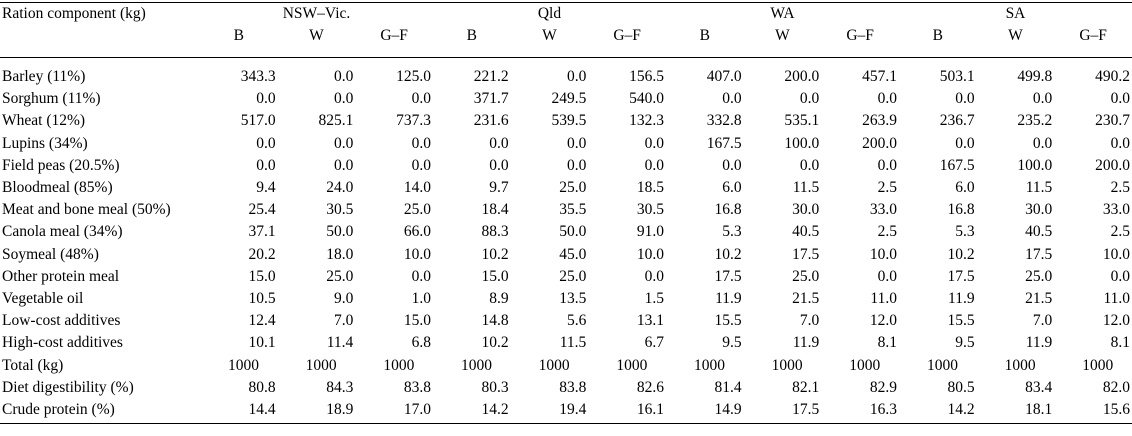  I want to click on cell-value: 45.0, so click(573, 254).